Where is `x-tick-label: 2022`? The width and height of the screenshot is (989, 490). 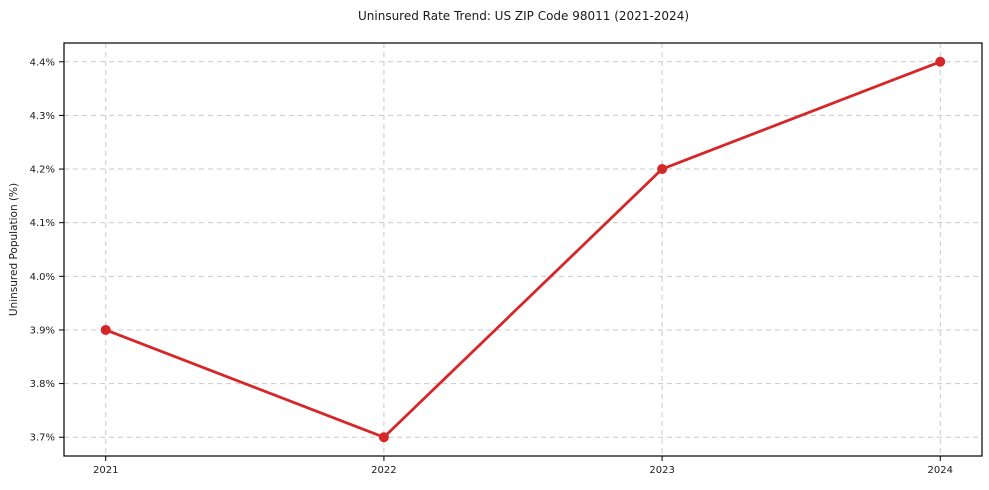
x-tick-label: 2022 is located at coordinates (383, 470).